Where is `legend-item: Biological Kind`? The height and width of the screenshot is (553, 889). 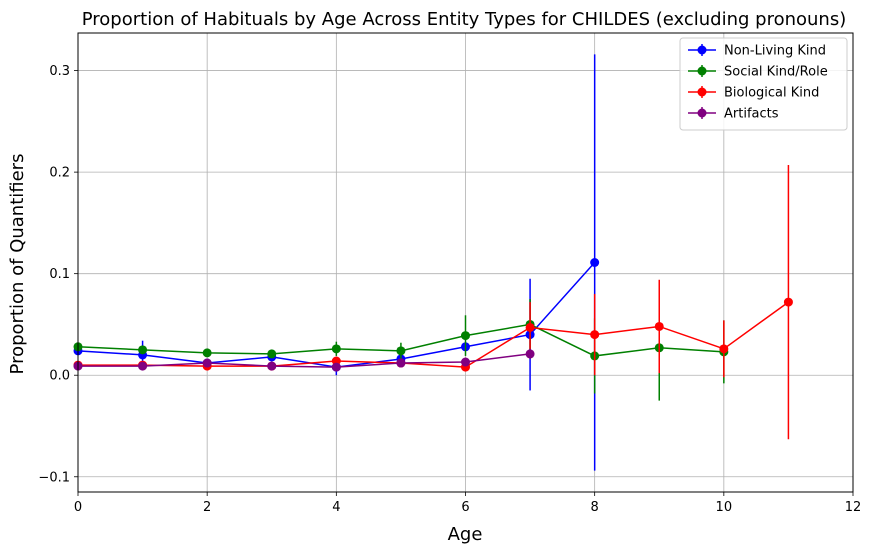
legend-item: Biological Kind is located at coordinates (753, 93).